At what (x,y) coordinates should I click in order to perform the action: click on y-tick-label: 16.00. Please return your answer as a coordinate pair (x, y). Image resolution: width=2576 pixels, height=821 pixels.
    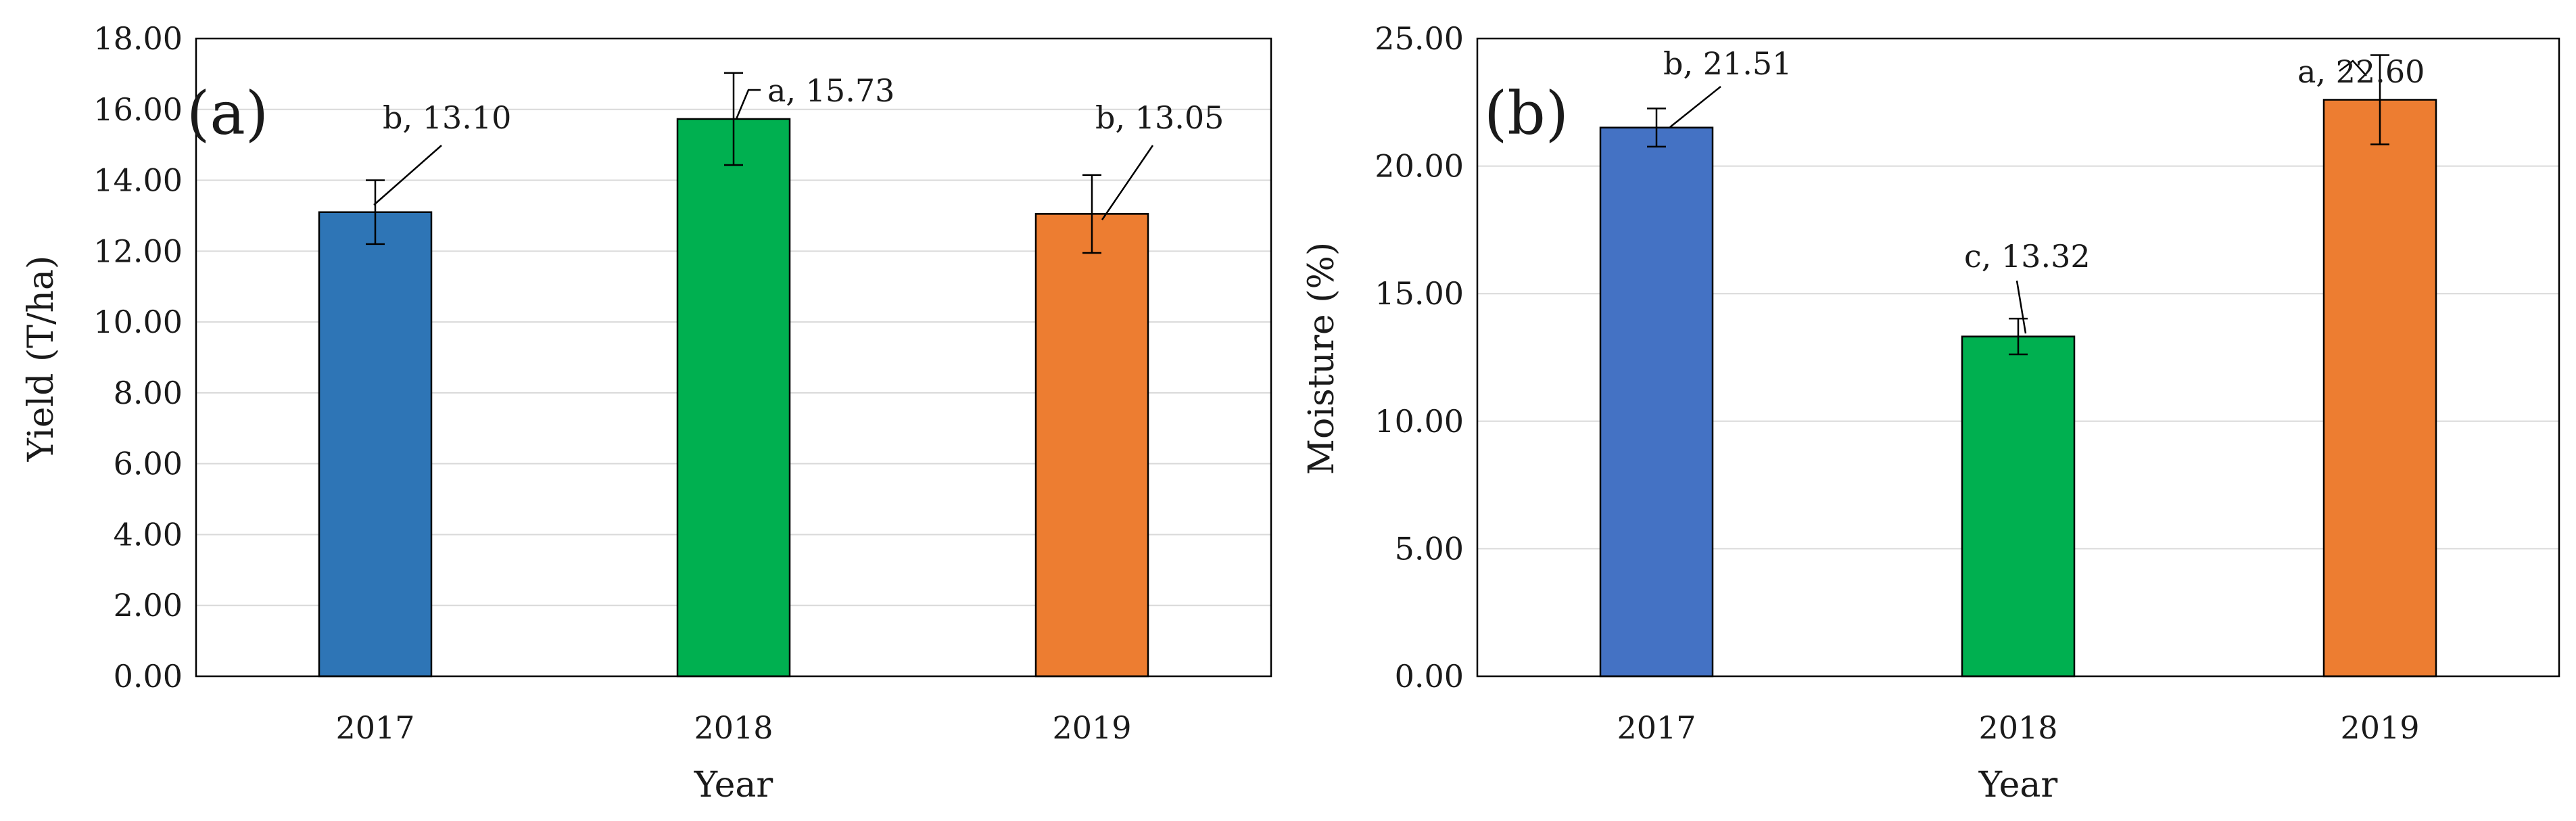
    Looking at the image, I should click on (138, 109).